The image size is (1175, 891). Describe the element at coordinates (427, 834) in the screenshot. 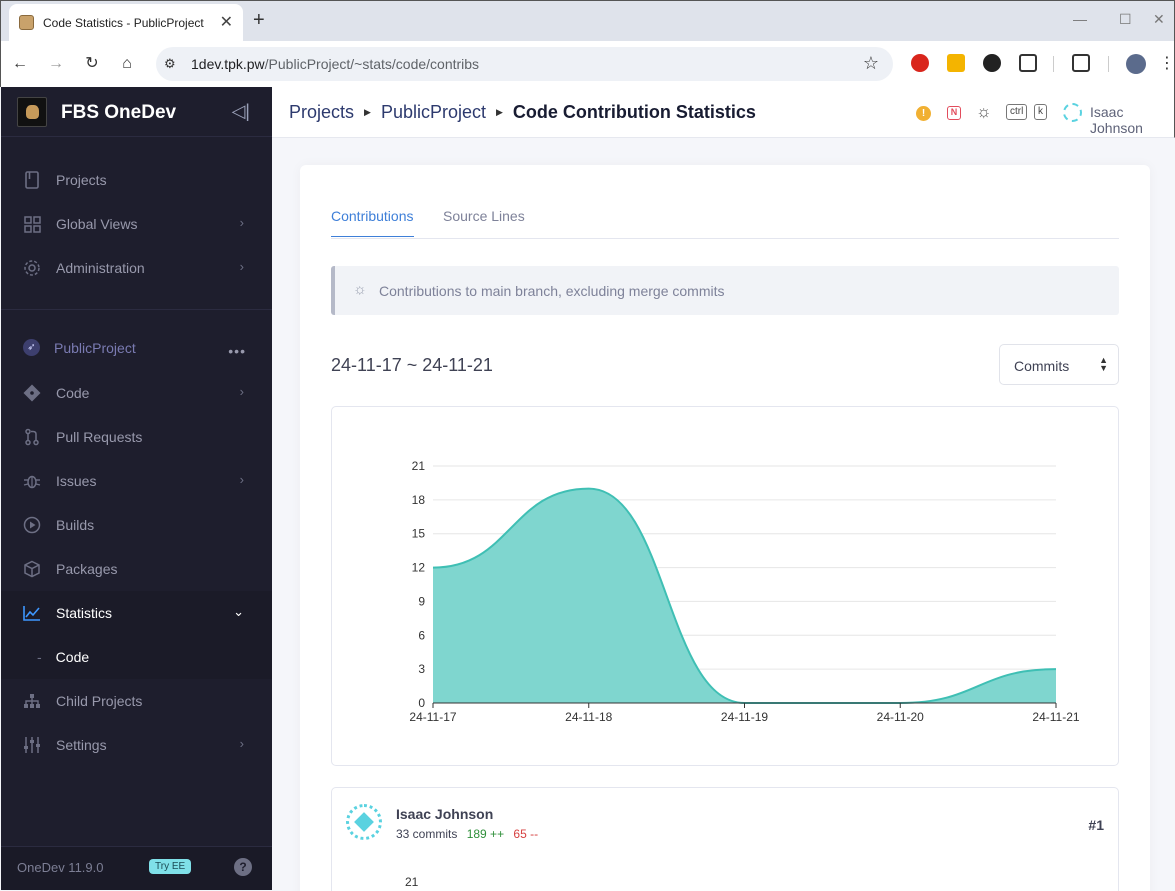

I see `contributor-commits: 33 commits` at that location.